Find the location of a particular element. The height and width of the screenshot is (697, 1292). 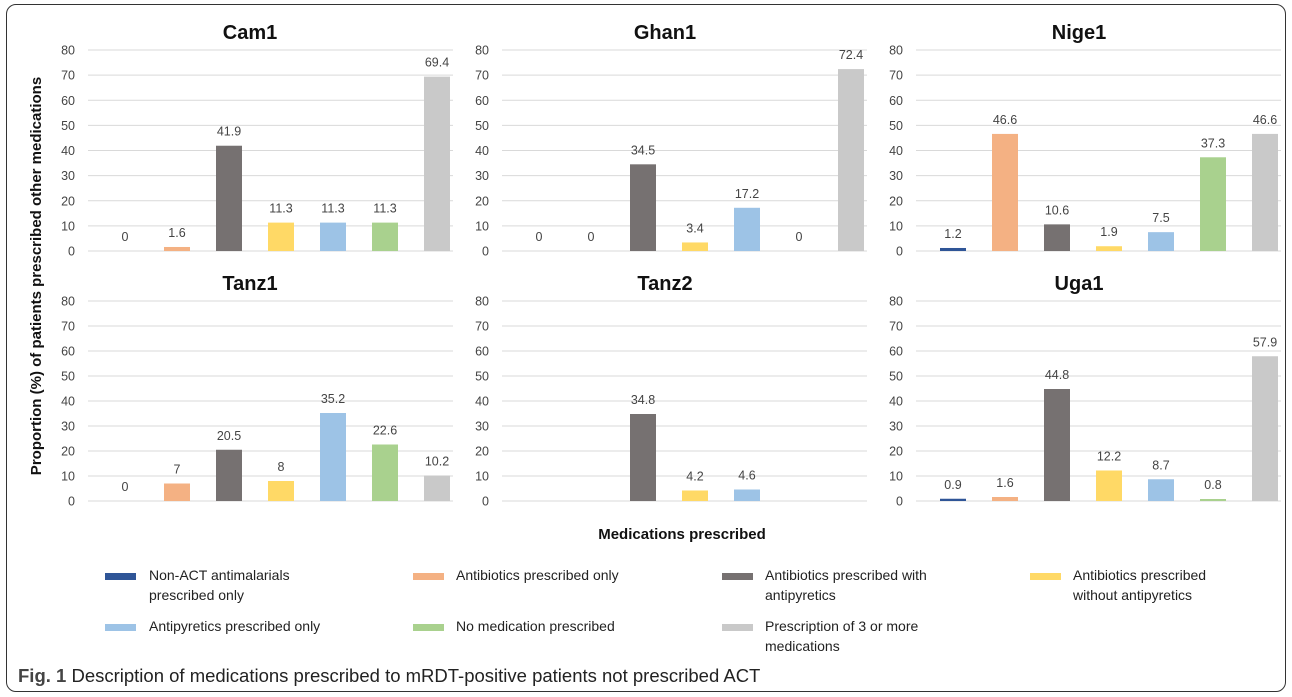

panel-title-ghan1: Ghan1 is located at coordinates (665, 33).